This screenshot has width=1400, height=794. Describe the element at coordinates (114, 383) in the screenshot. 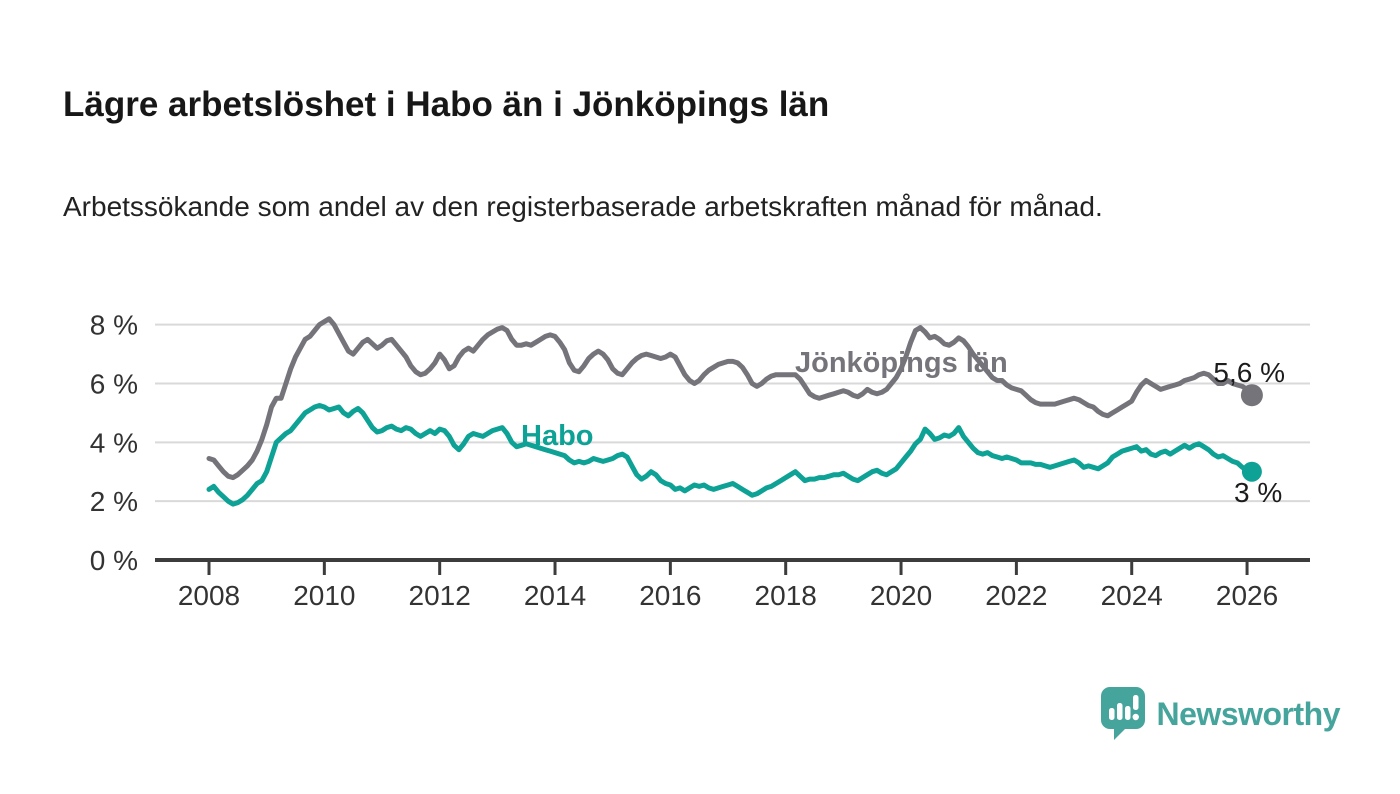

I see `y-tick-label: 6 %` at that location.